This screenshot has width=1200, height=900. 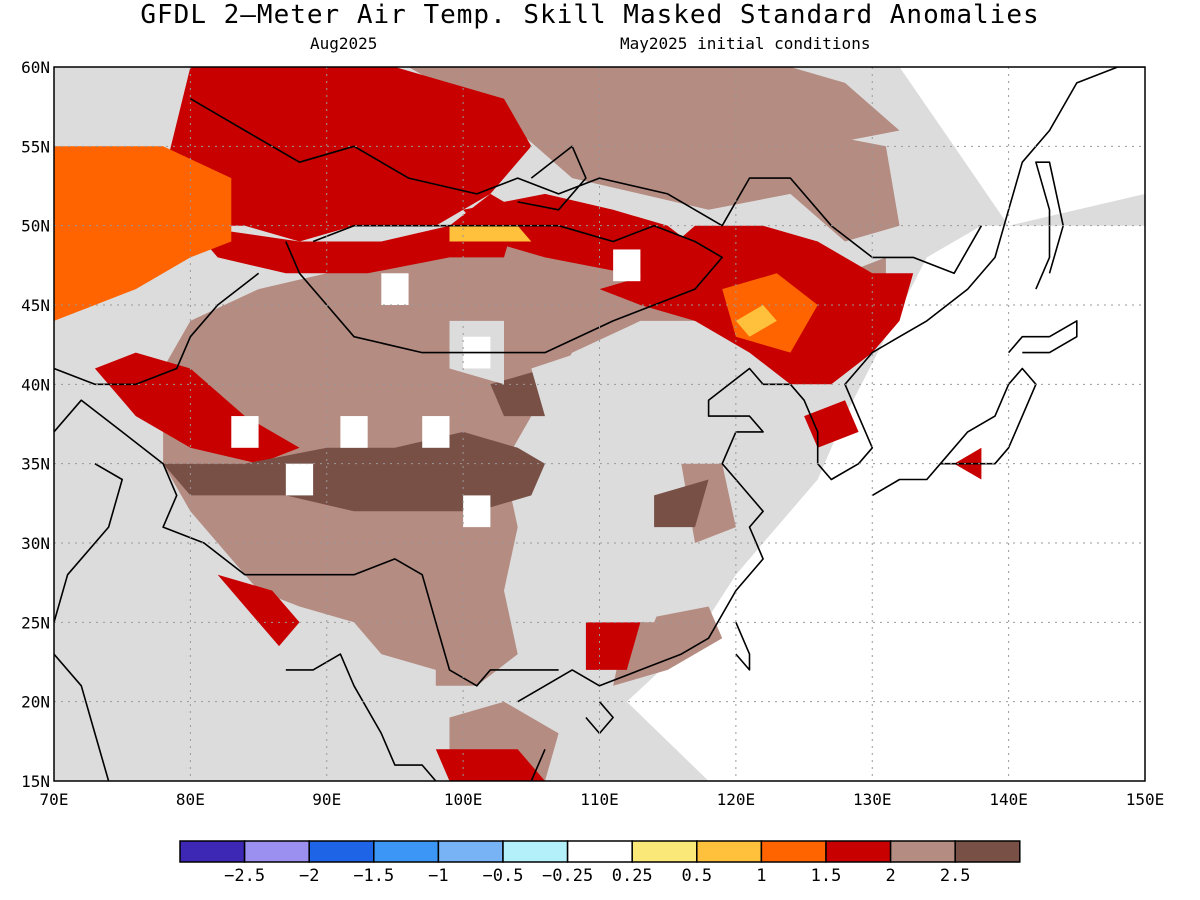 I want to click on lat-label: 35N, so click(x=35, y=464).